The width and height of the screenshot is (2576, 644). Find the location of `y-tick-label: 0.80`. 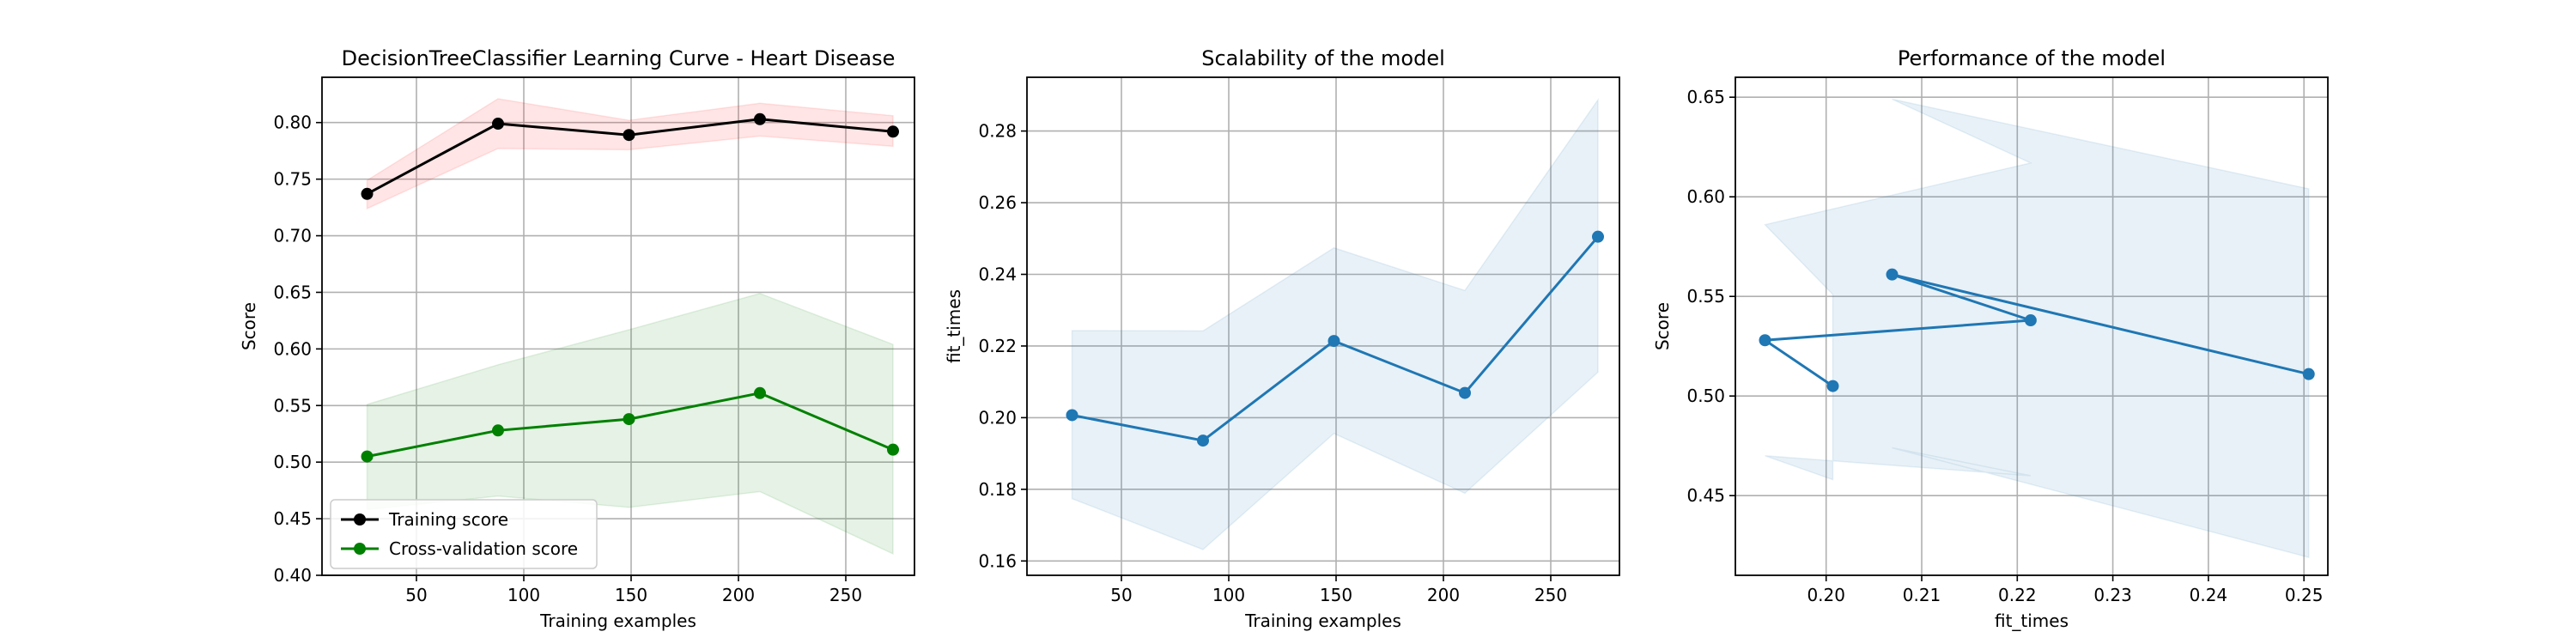

y-tick-label: 0.80 is located at coordinates (292, 123).